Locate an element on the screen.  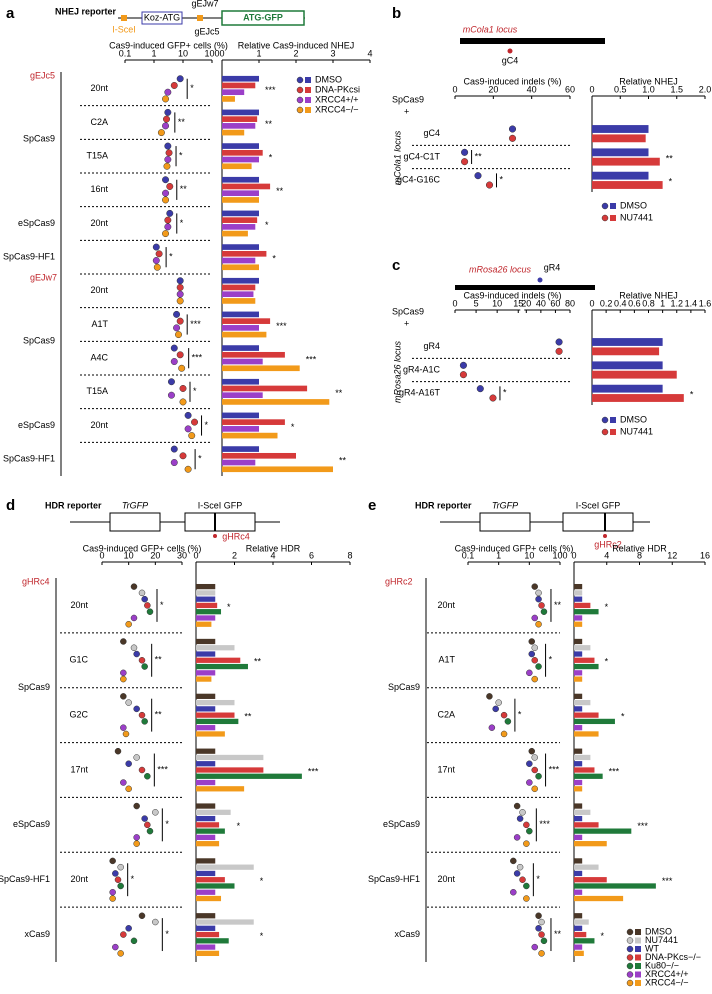
axis-break is located at coordinates (522, 310).